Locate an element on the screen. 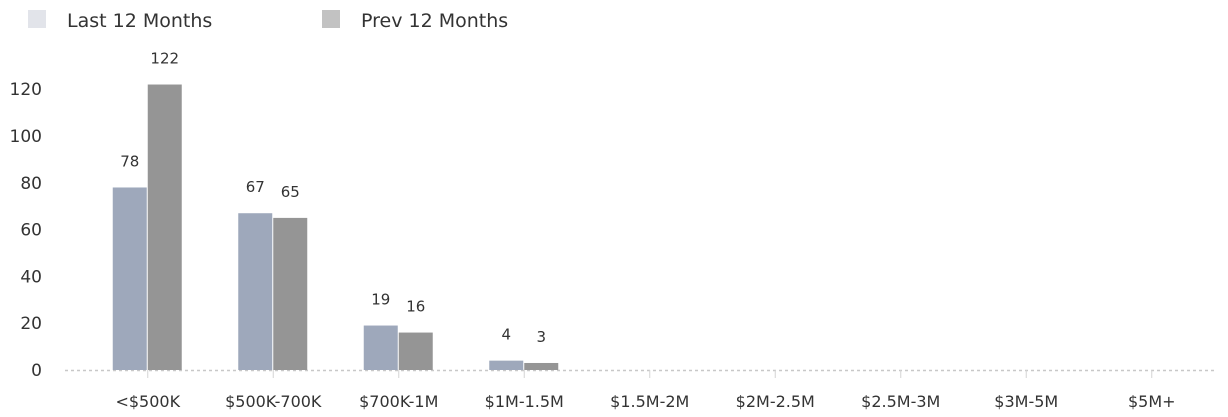 This screenshot has width=1228, height=417. x-tick-label: $2.5M-3M is located at coordinates (900, 401).